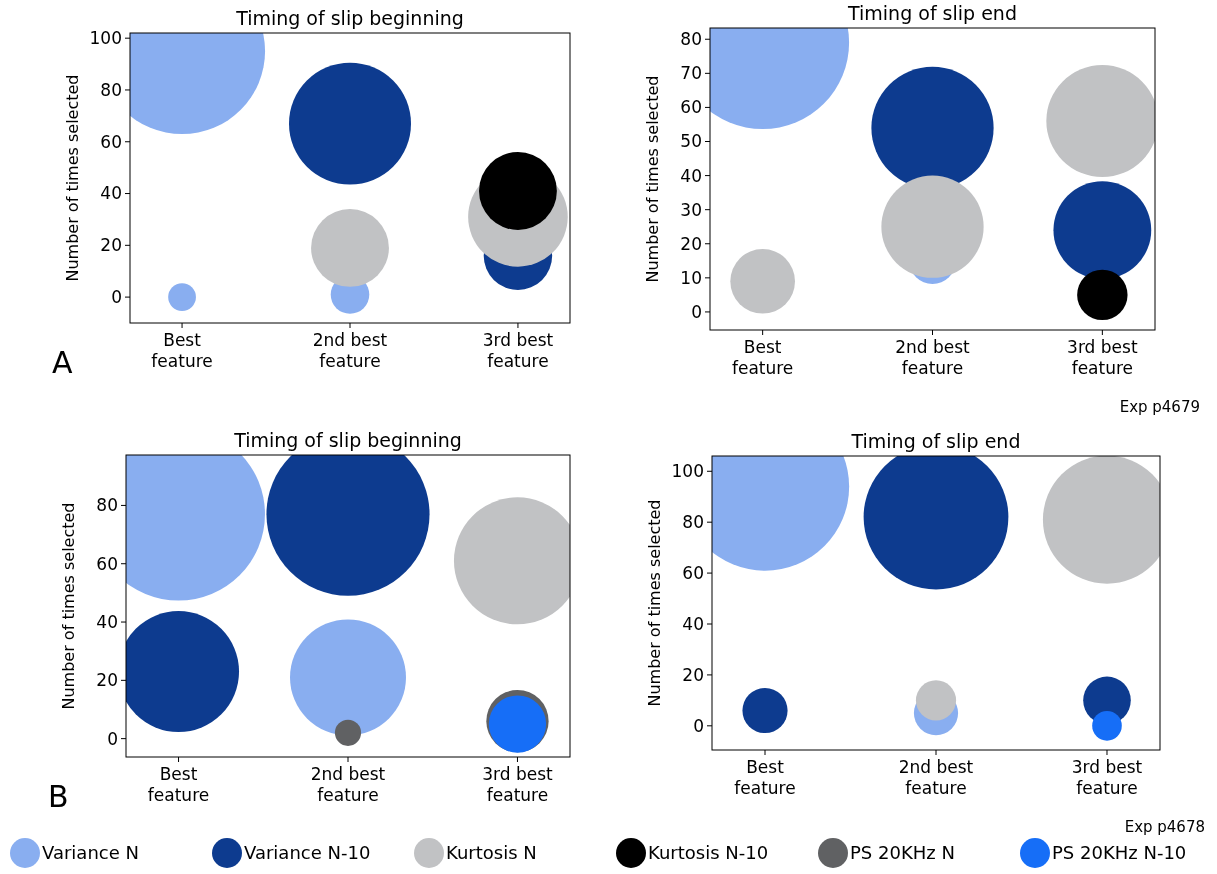  What do you see at coordinates (1119, 853) in the screenshot?
I see `legend-label: PS 20KHz N-10` at bounding box center [1119, 853].